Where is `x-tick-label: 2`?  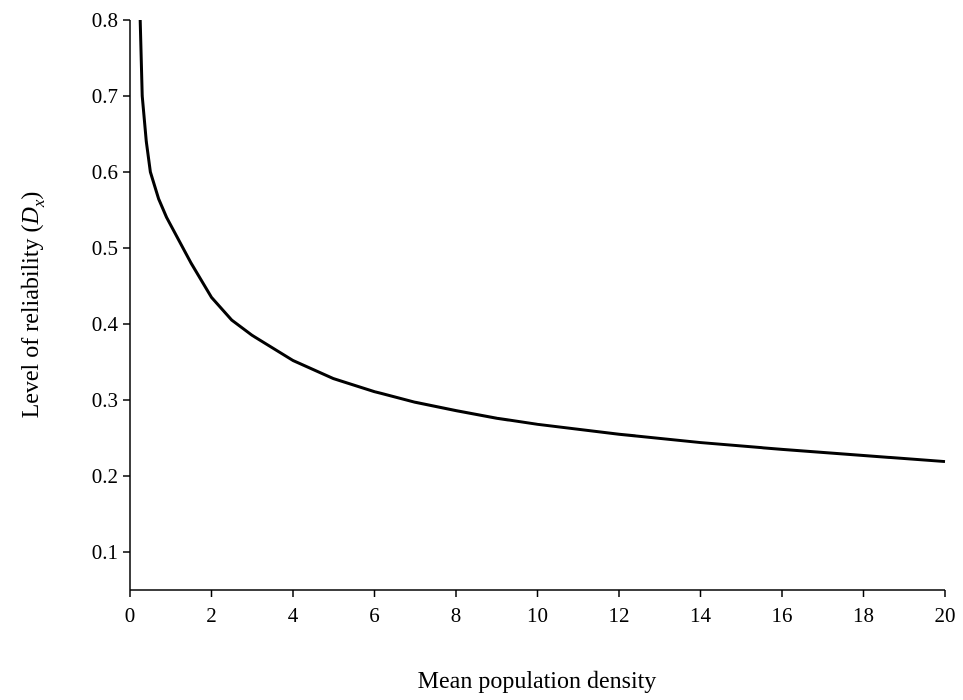 x-tick-label: 2 is located at coordinates (211, 615).